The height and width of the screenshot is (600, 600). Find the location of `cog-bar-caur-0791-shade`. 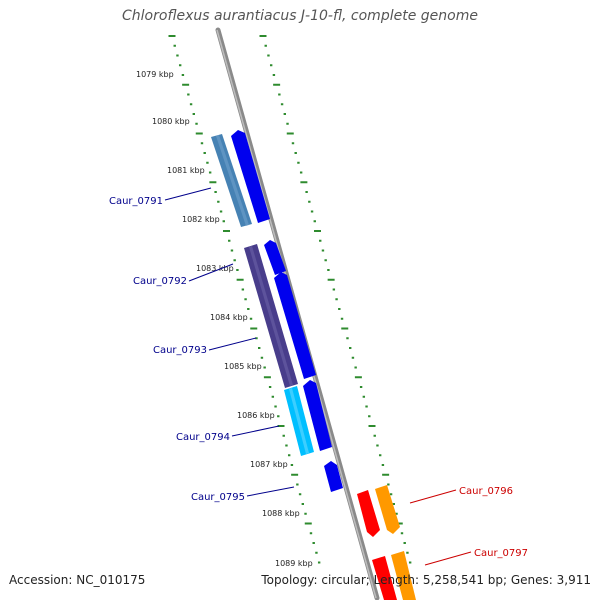

cog-bar-caur-0791-shade is located at coordinates (232, 180).